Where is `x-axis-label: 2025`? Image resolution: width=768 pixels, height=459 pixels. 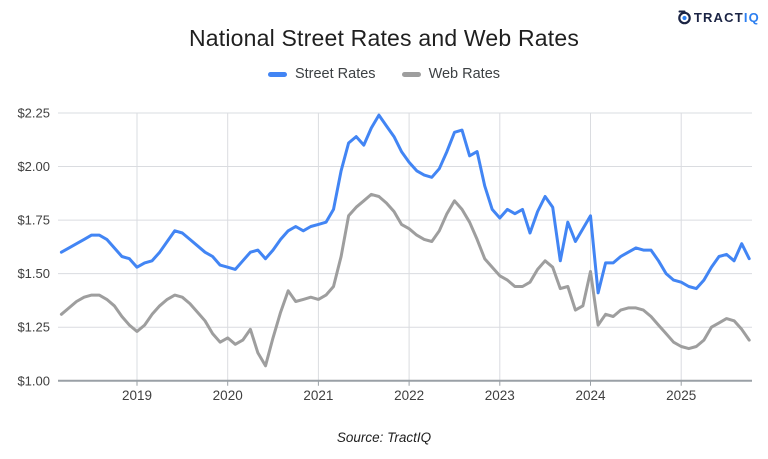 x-axis-label: 2025 is located at coordinates (681, 395).